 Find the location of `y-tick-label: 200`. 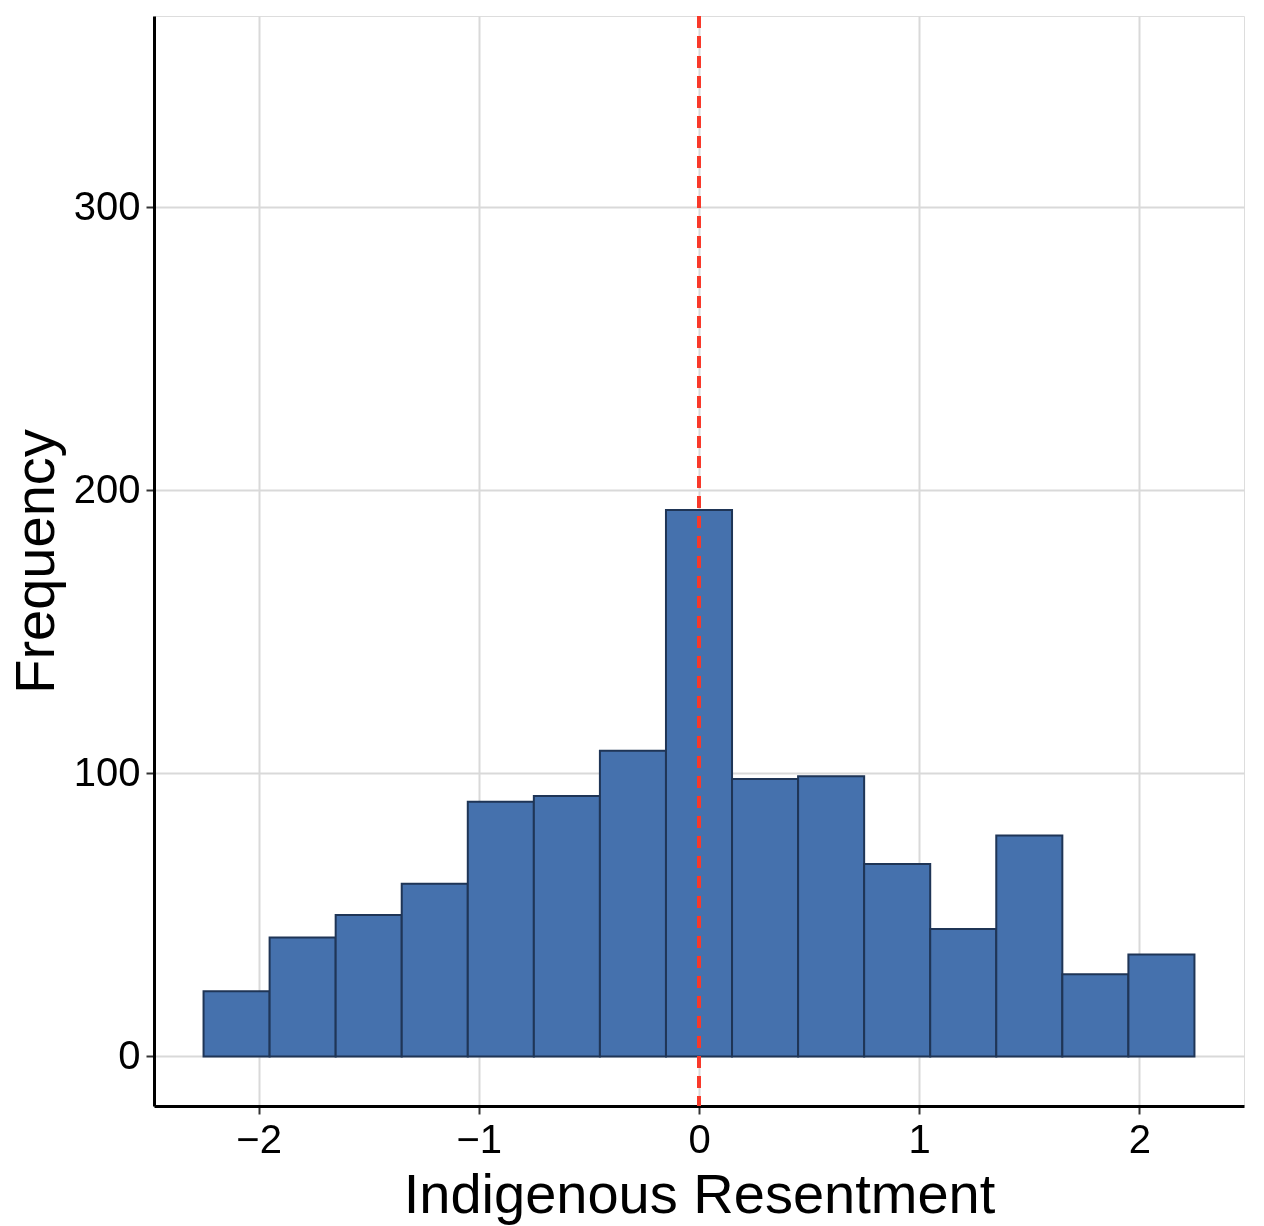

y-tick-label: 200 is located at coordinates (107, 488).